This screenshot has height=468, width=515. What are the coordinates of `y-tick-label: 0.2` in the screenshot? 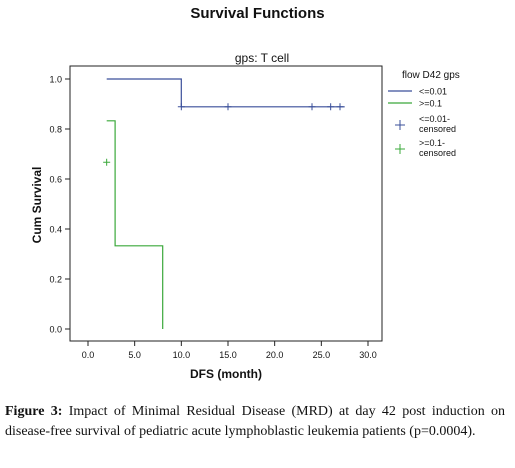 It's located at (55, 280).